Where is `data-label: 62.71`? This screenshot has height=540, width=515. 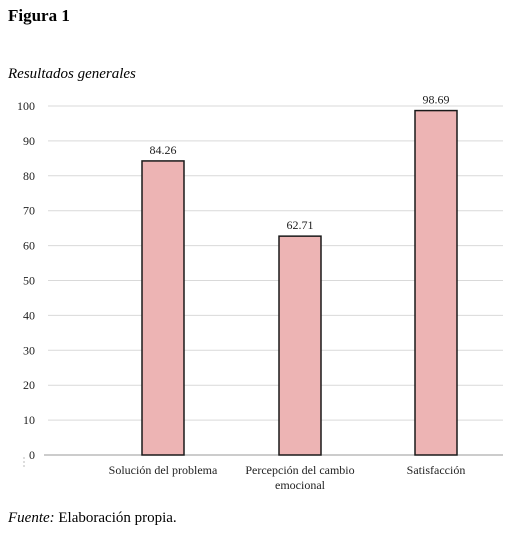
data-label: 62.71 is located at coordinates (300, 225).